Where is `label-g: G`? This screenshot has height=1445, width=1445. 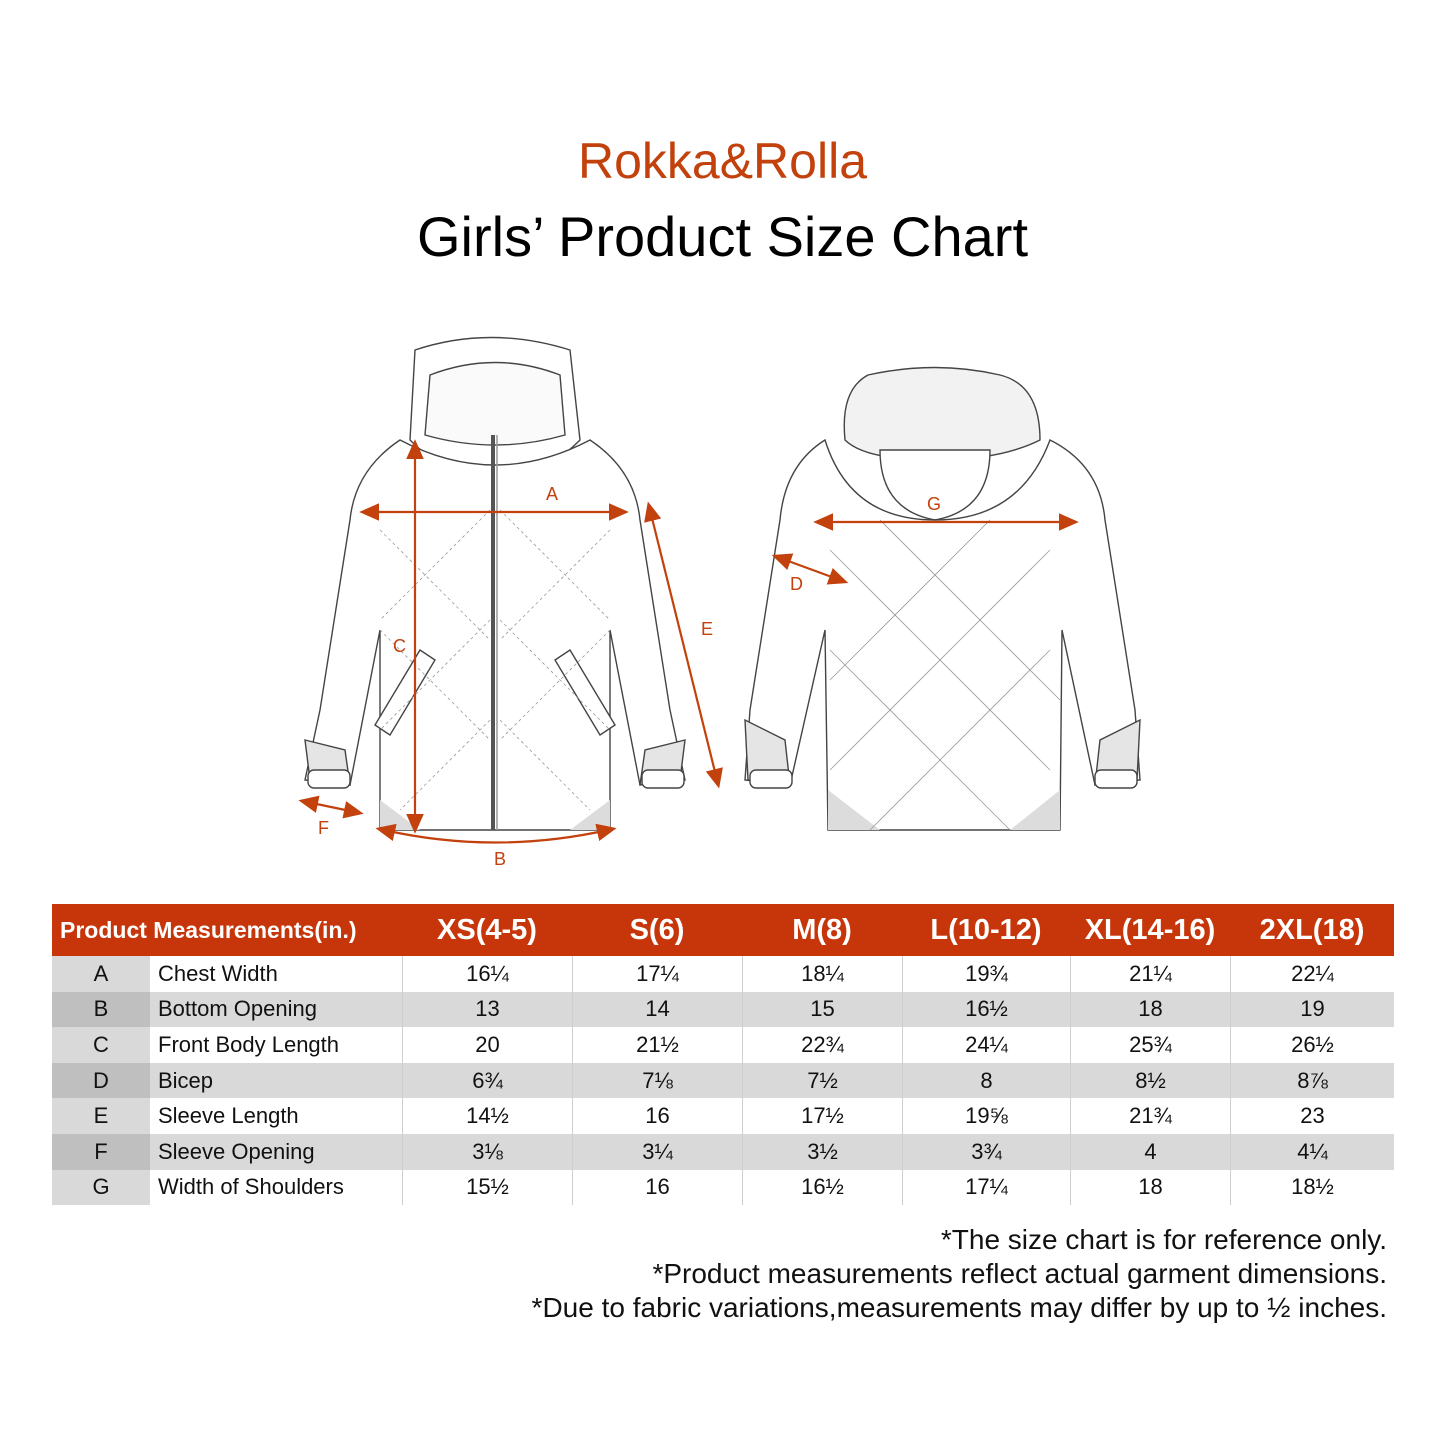 label-g: G is located at coordinates (934, 504).